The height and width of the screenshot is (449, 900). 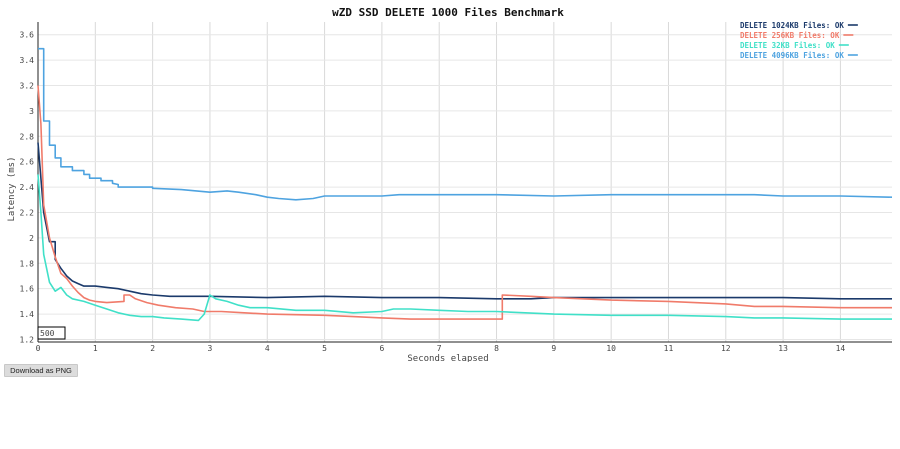 What do you see at coordinates (447, 358) in the screenshot?
I see `x-axis-label: Seconds elapsed` at bounding box center [447, 358].